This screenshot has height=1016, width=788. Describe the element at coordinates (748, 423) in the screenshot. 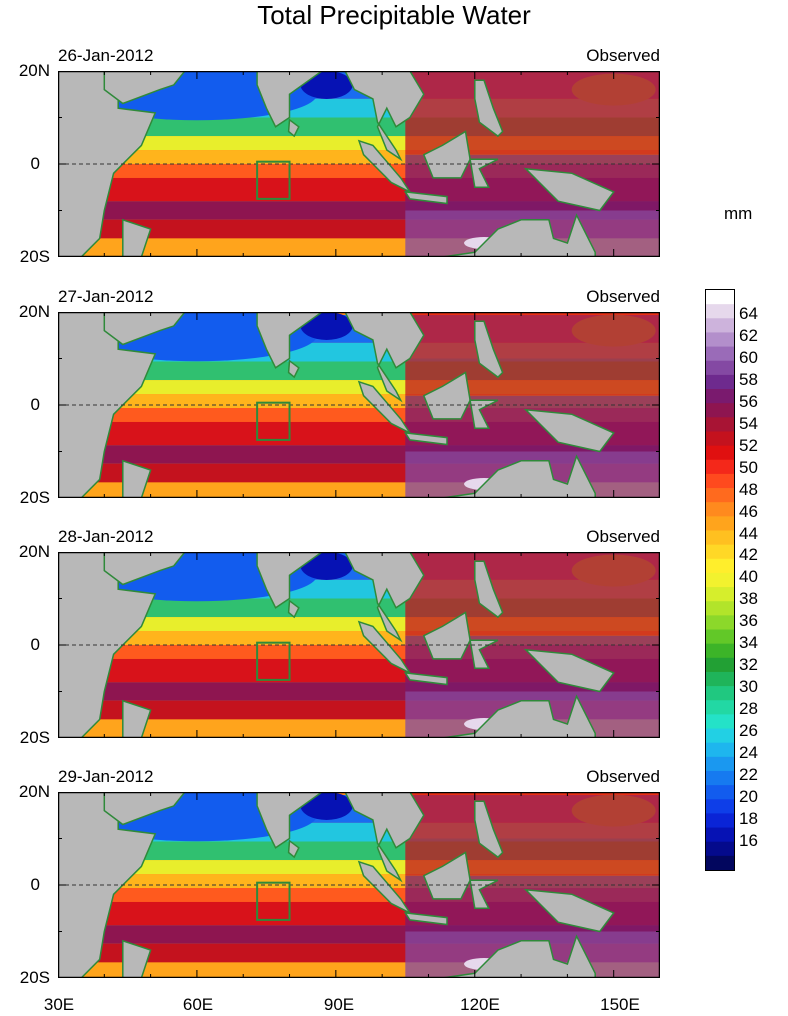

I see `colorbar-label: 54` at that location.